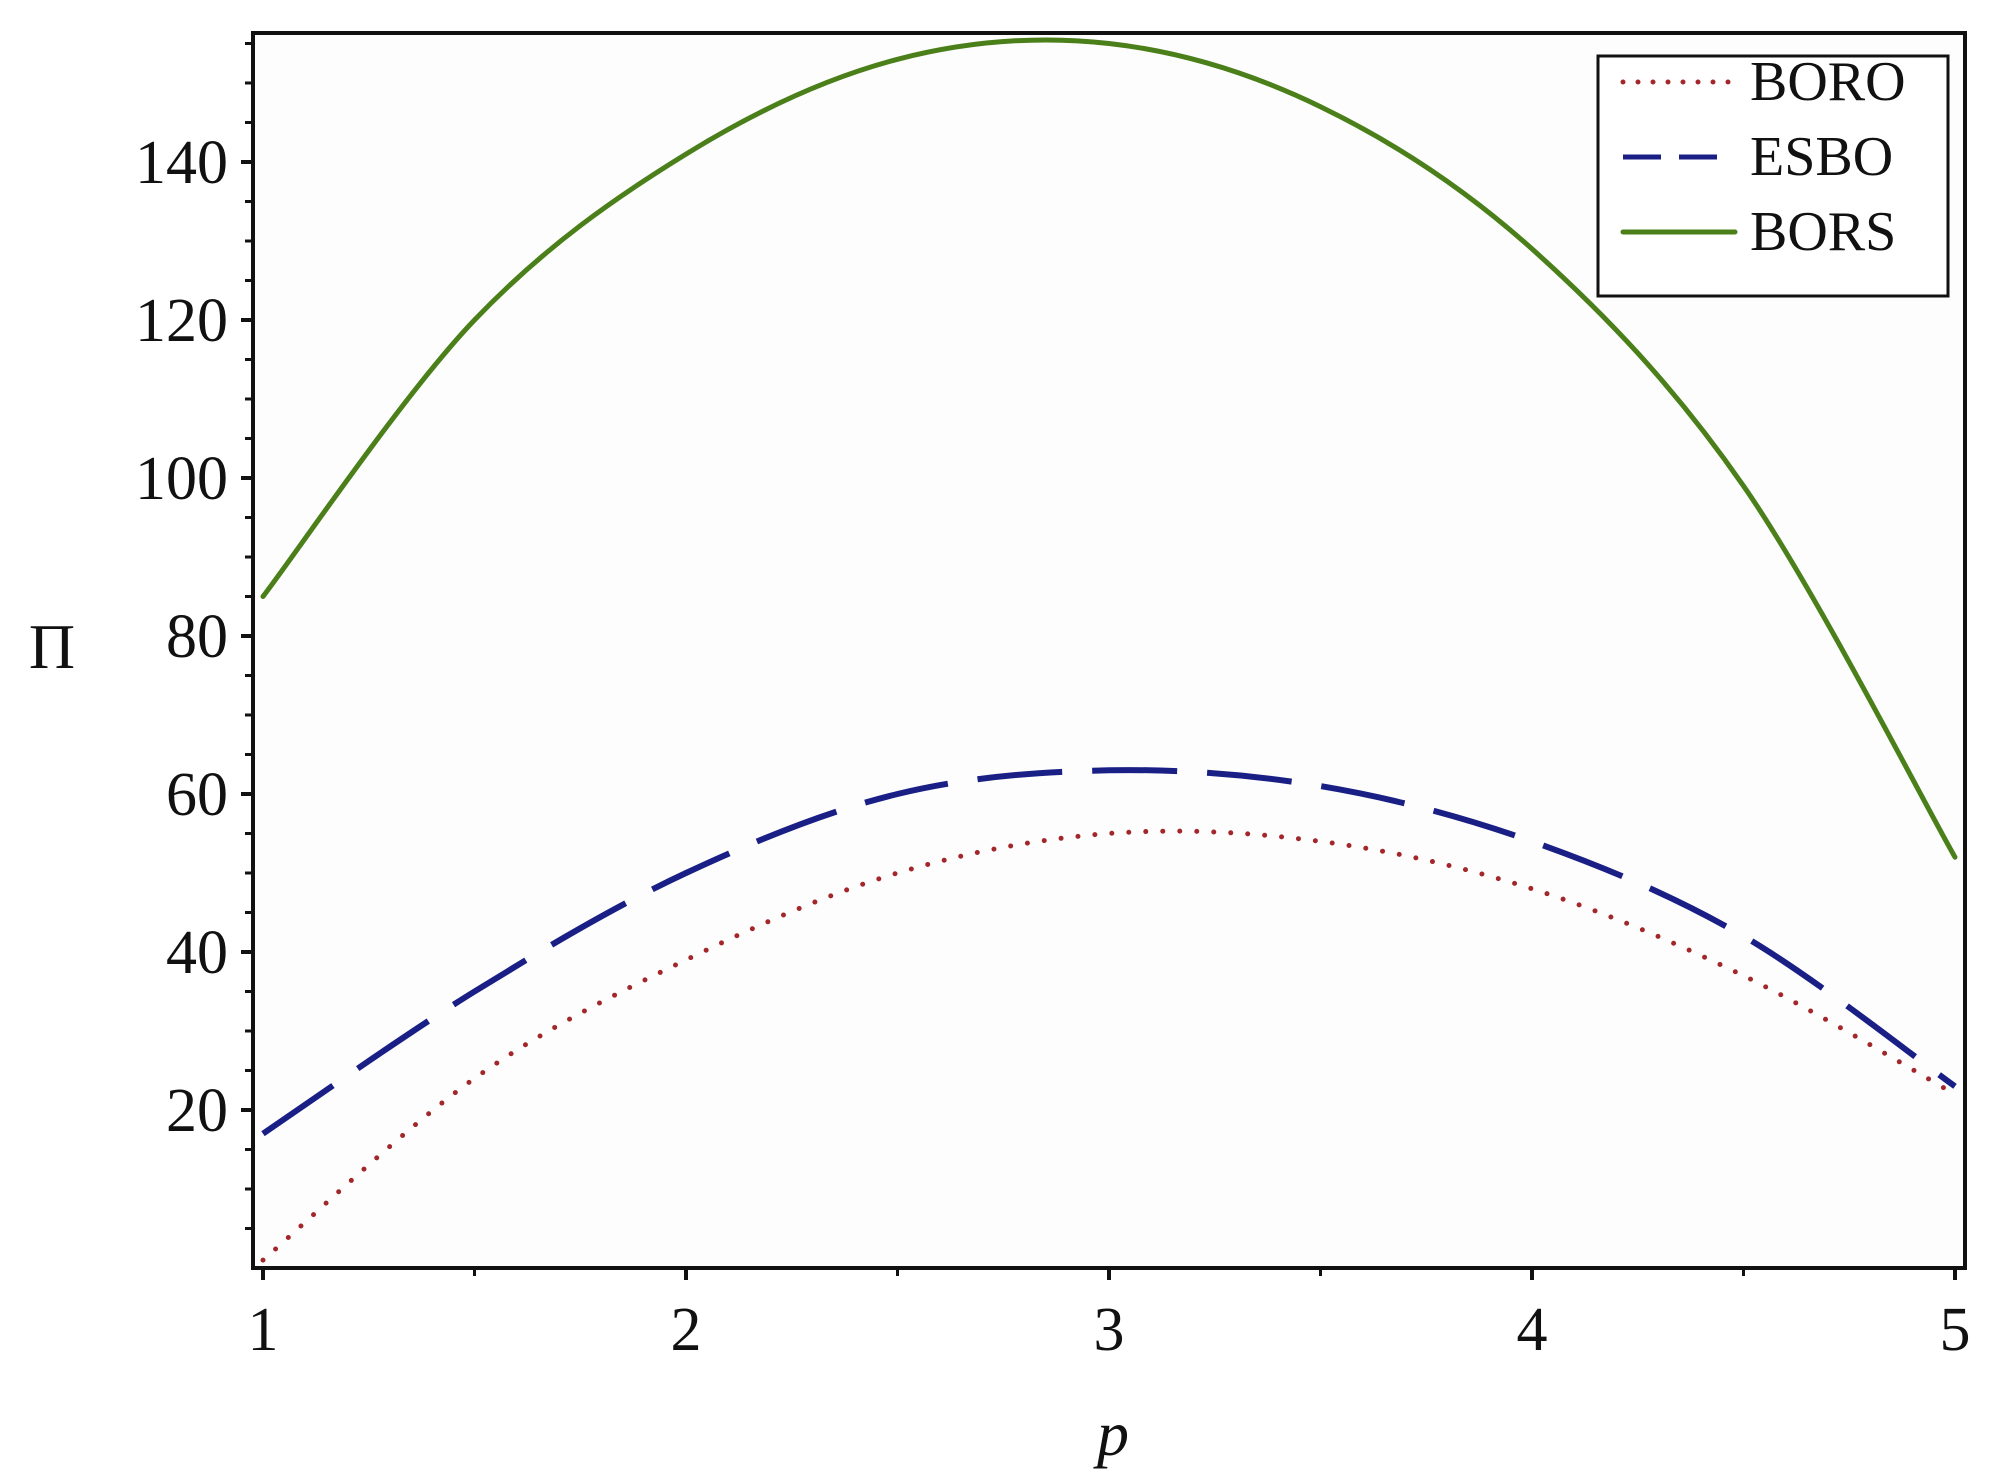 The width and height of the screenshot is (1997, 1473). Describe the element at coordinates (181, 163) in the screenshot. I see `y-tick-label: 140` at that location.